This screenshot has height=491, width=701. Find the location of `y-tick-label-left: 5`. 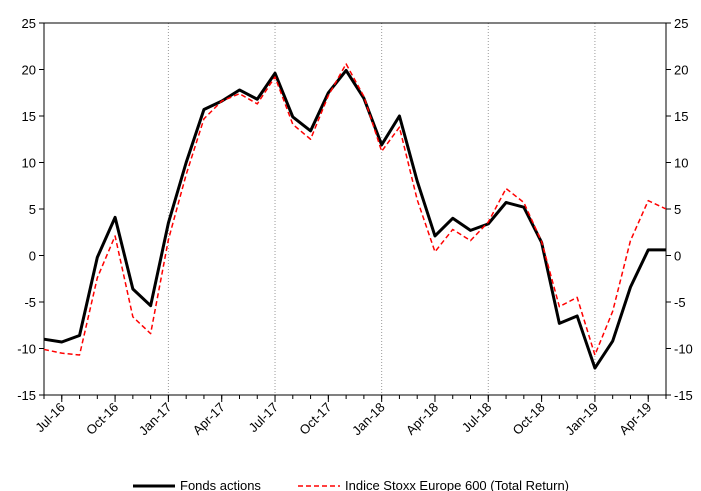

y-tick-label-left: 5 is located at coordinates (32, 209).